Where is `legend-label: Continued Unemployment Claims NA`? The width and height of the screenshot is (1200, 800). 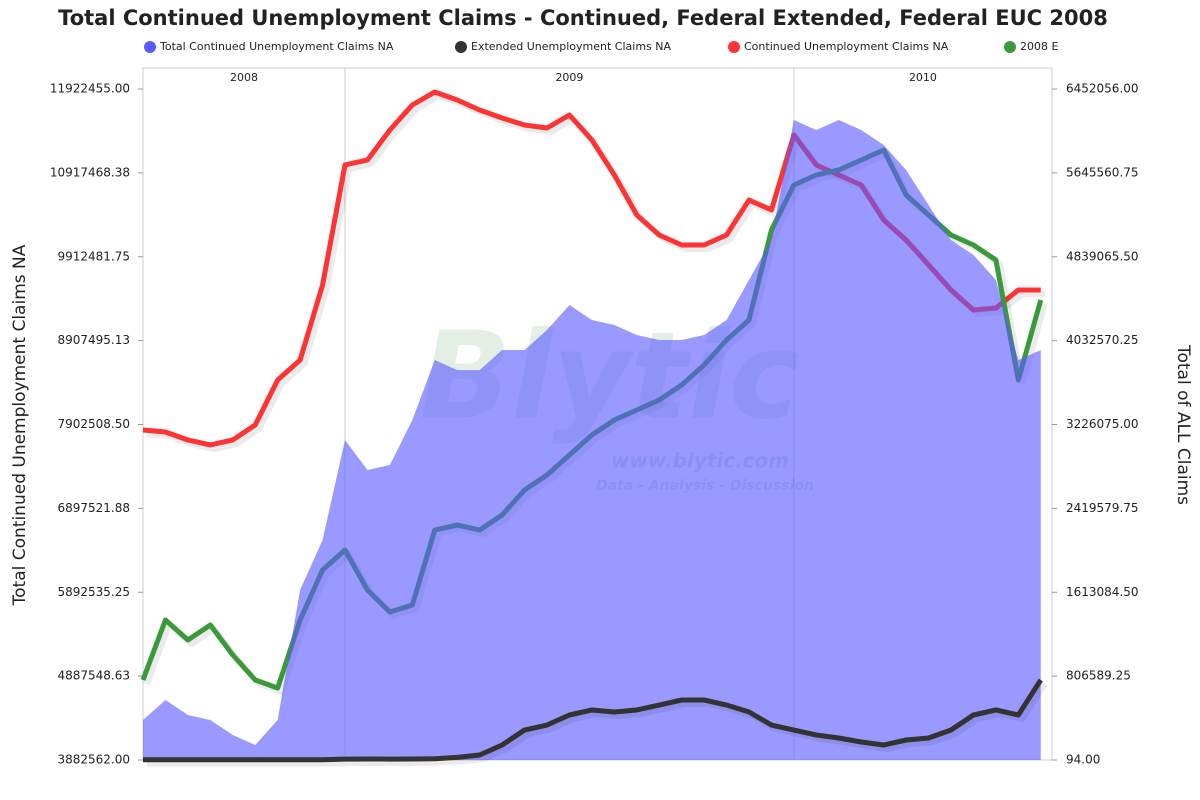
legend-label: Continued Unemployment Claims NA is located at coordinates (846, 46).